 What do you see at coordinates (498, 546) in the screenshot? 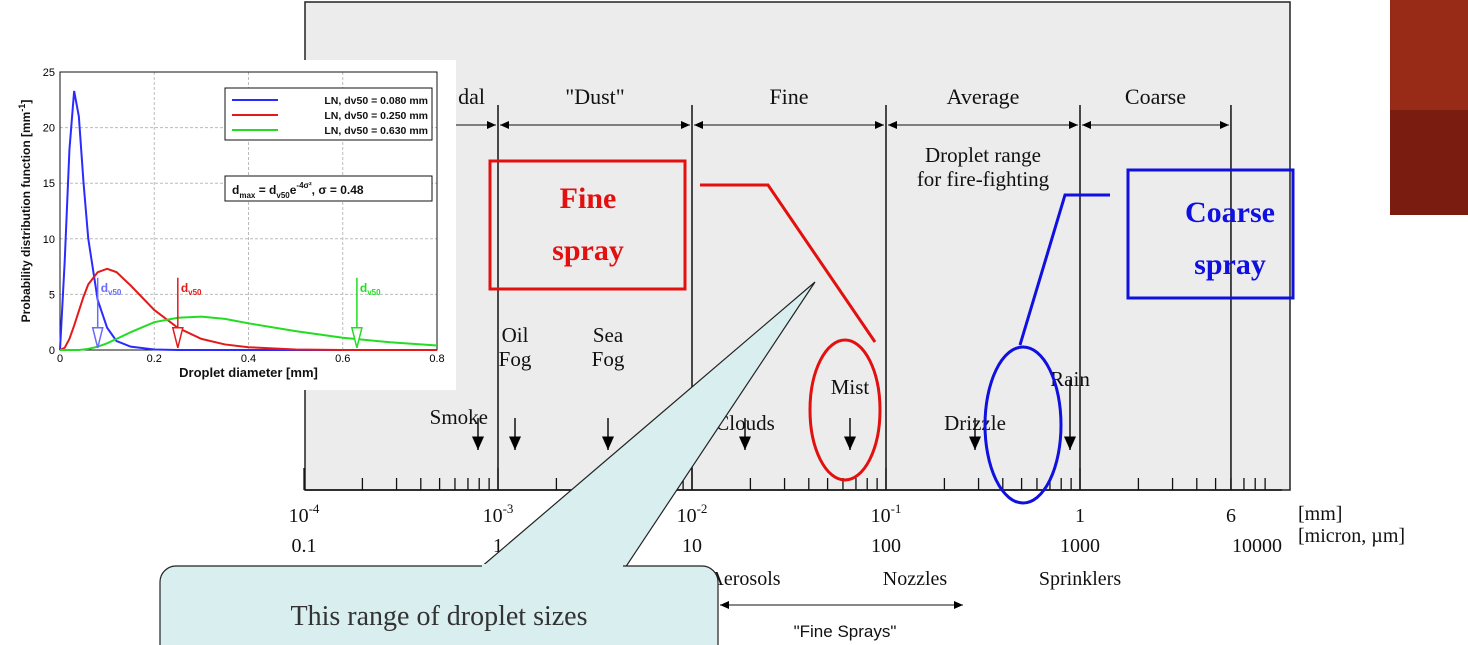
I see `micron-tick-label: 1` at bounding box center [498, 546].